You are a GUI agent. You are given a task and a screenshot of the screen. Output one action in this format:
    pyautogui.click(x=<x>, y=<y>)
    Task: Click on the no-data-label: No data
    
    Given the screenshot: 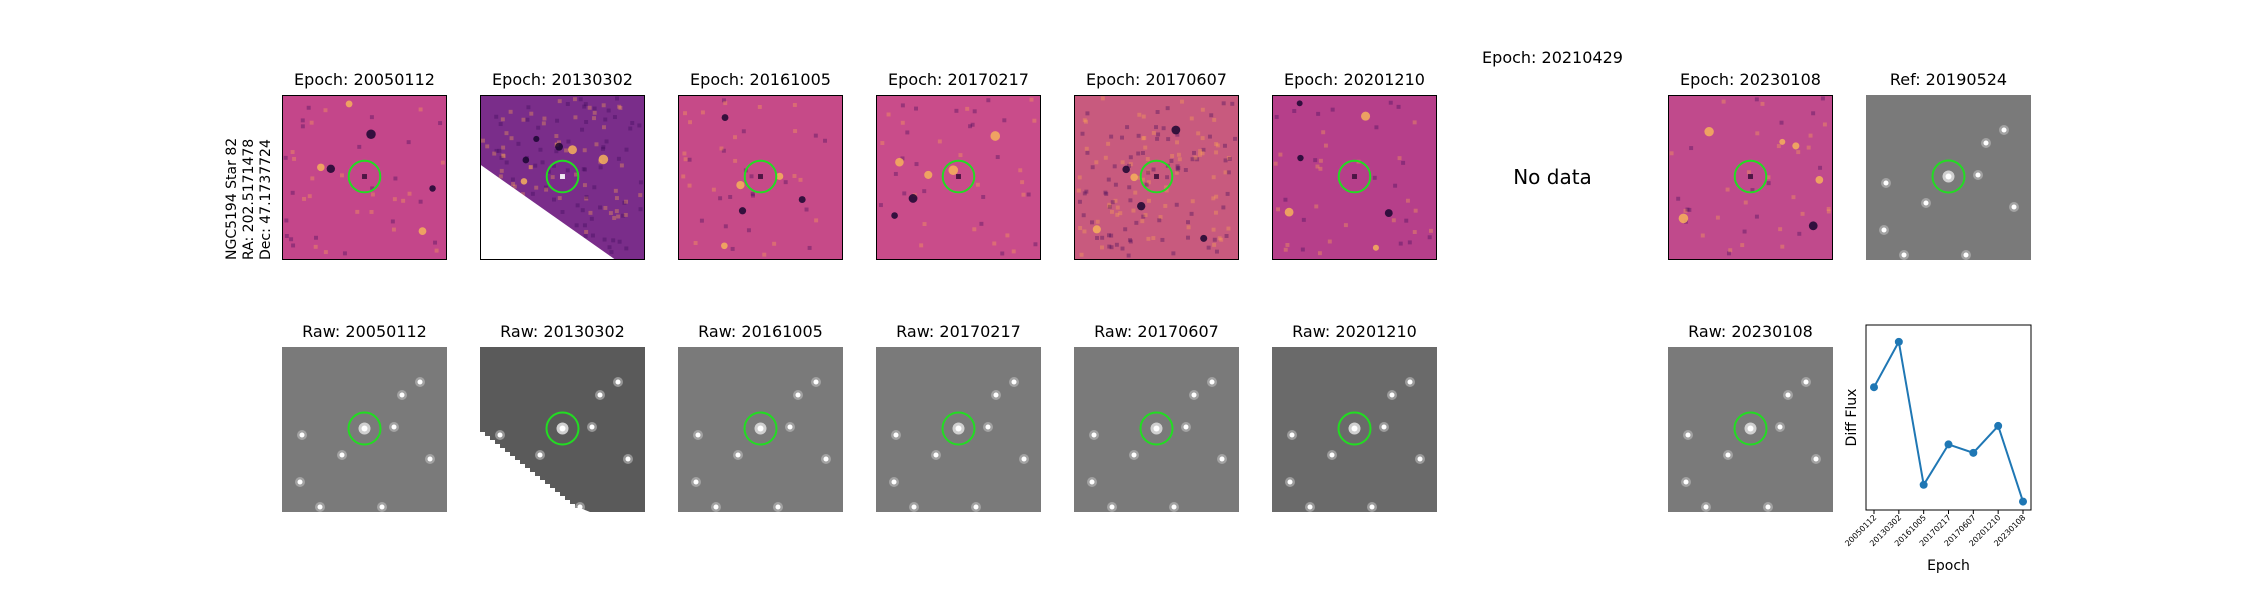 What is the action you would take?
    pyautogui.click(x=1552, y=177)
    